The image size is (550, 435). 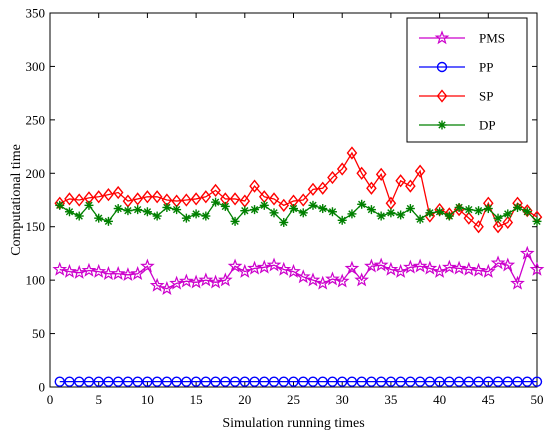 What do you see at coordinates (36, 226) in the screenshot?
I see `y-tick-label: 150` at bounding box center [36, 226].